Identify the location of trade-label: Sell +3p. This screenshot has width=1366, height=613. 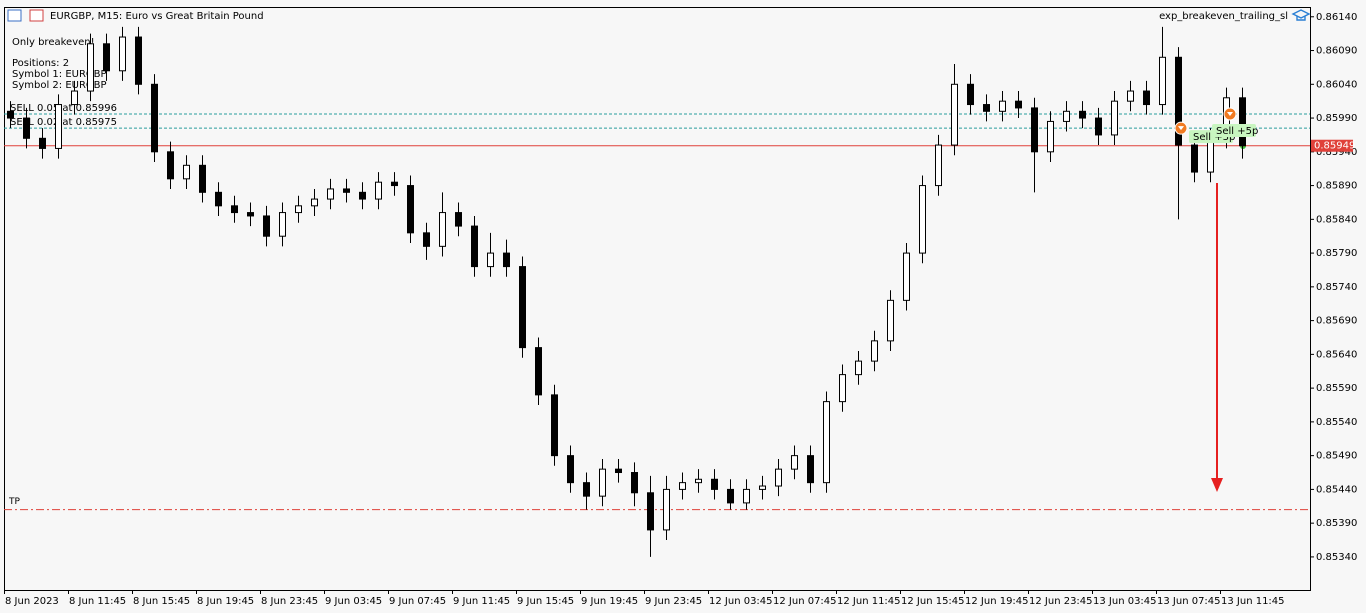
(1214, 137).